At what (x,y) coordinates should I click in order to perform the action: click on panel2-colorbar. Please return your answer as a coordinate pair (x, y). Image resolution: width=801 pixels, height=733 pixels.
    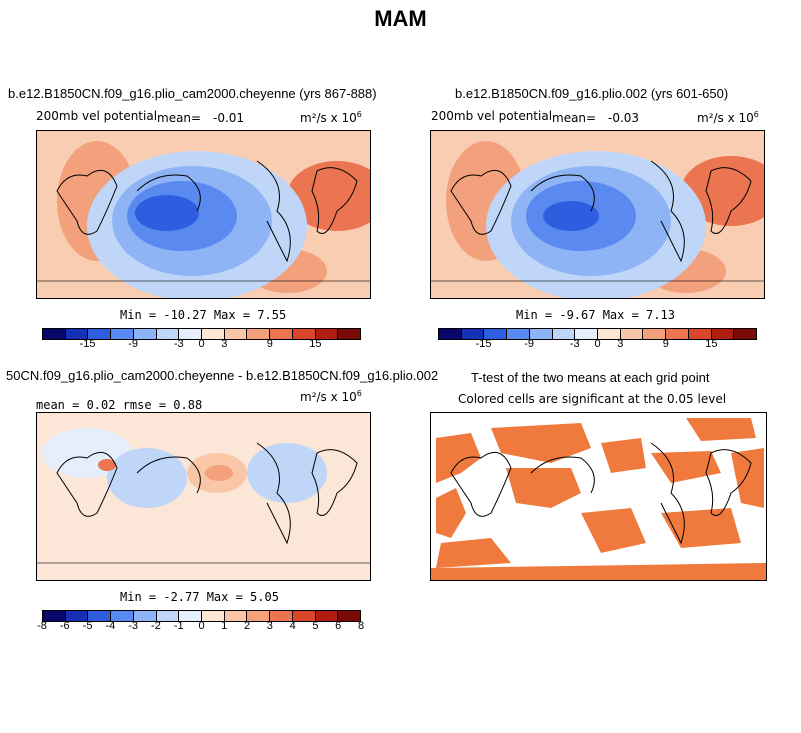
    Looking at the image, I should click on (597, 334).